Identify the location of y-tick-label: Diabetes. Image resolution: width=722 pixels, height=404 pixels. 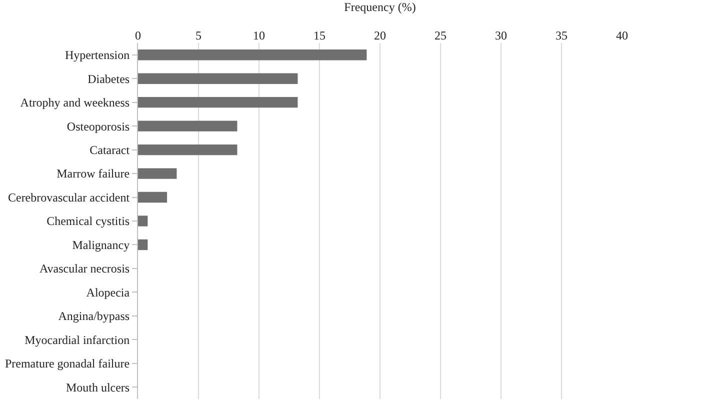
(109, 79).